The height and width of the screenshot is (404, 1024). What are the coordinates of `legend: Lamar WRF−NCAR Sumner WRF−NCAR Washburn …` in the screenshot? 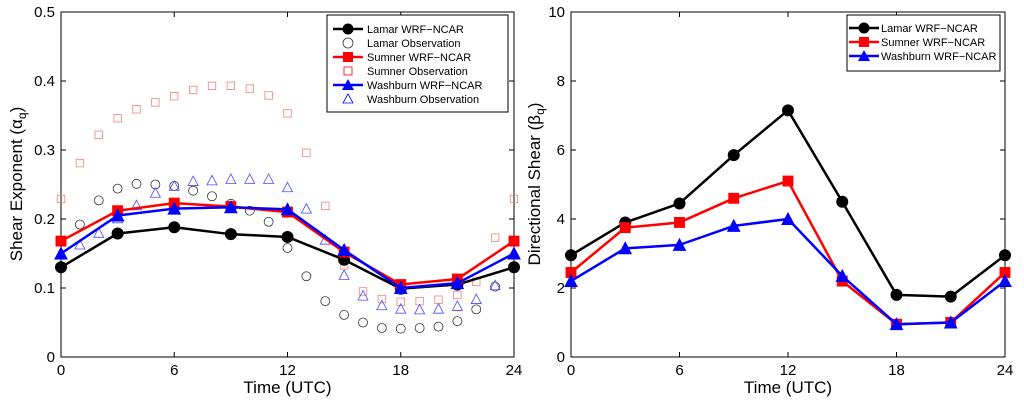 It's located at (923, 43).